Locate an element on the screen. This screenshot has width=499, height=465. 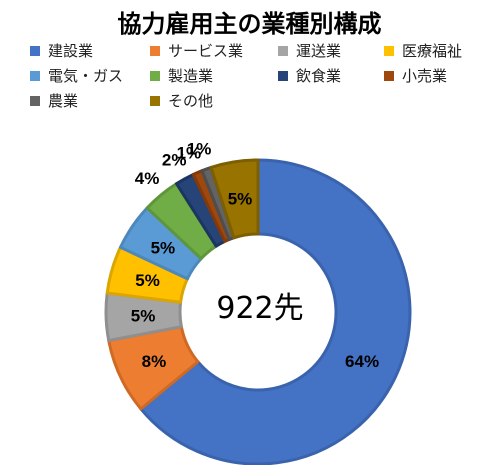
legend-label: 飲食業 is located at coordinates (319, 76).